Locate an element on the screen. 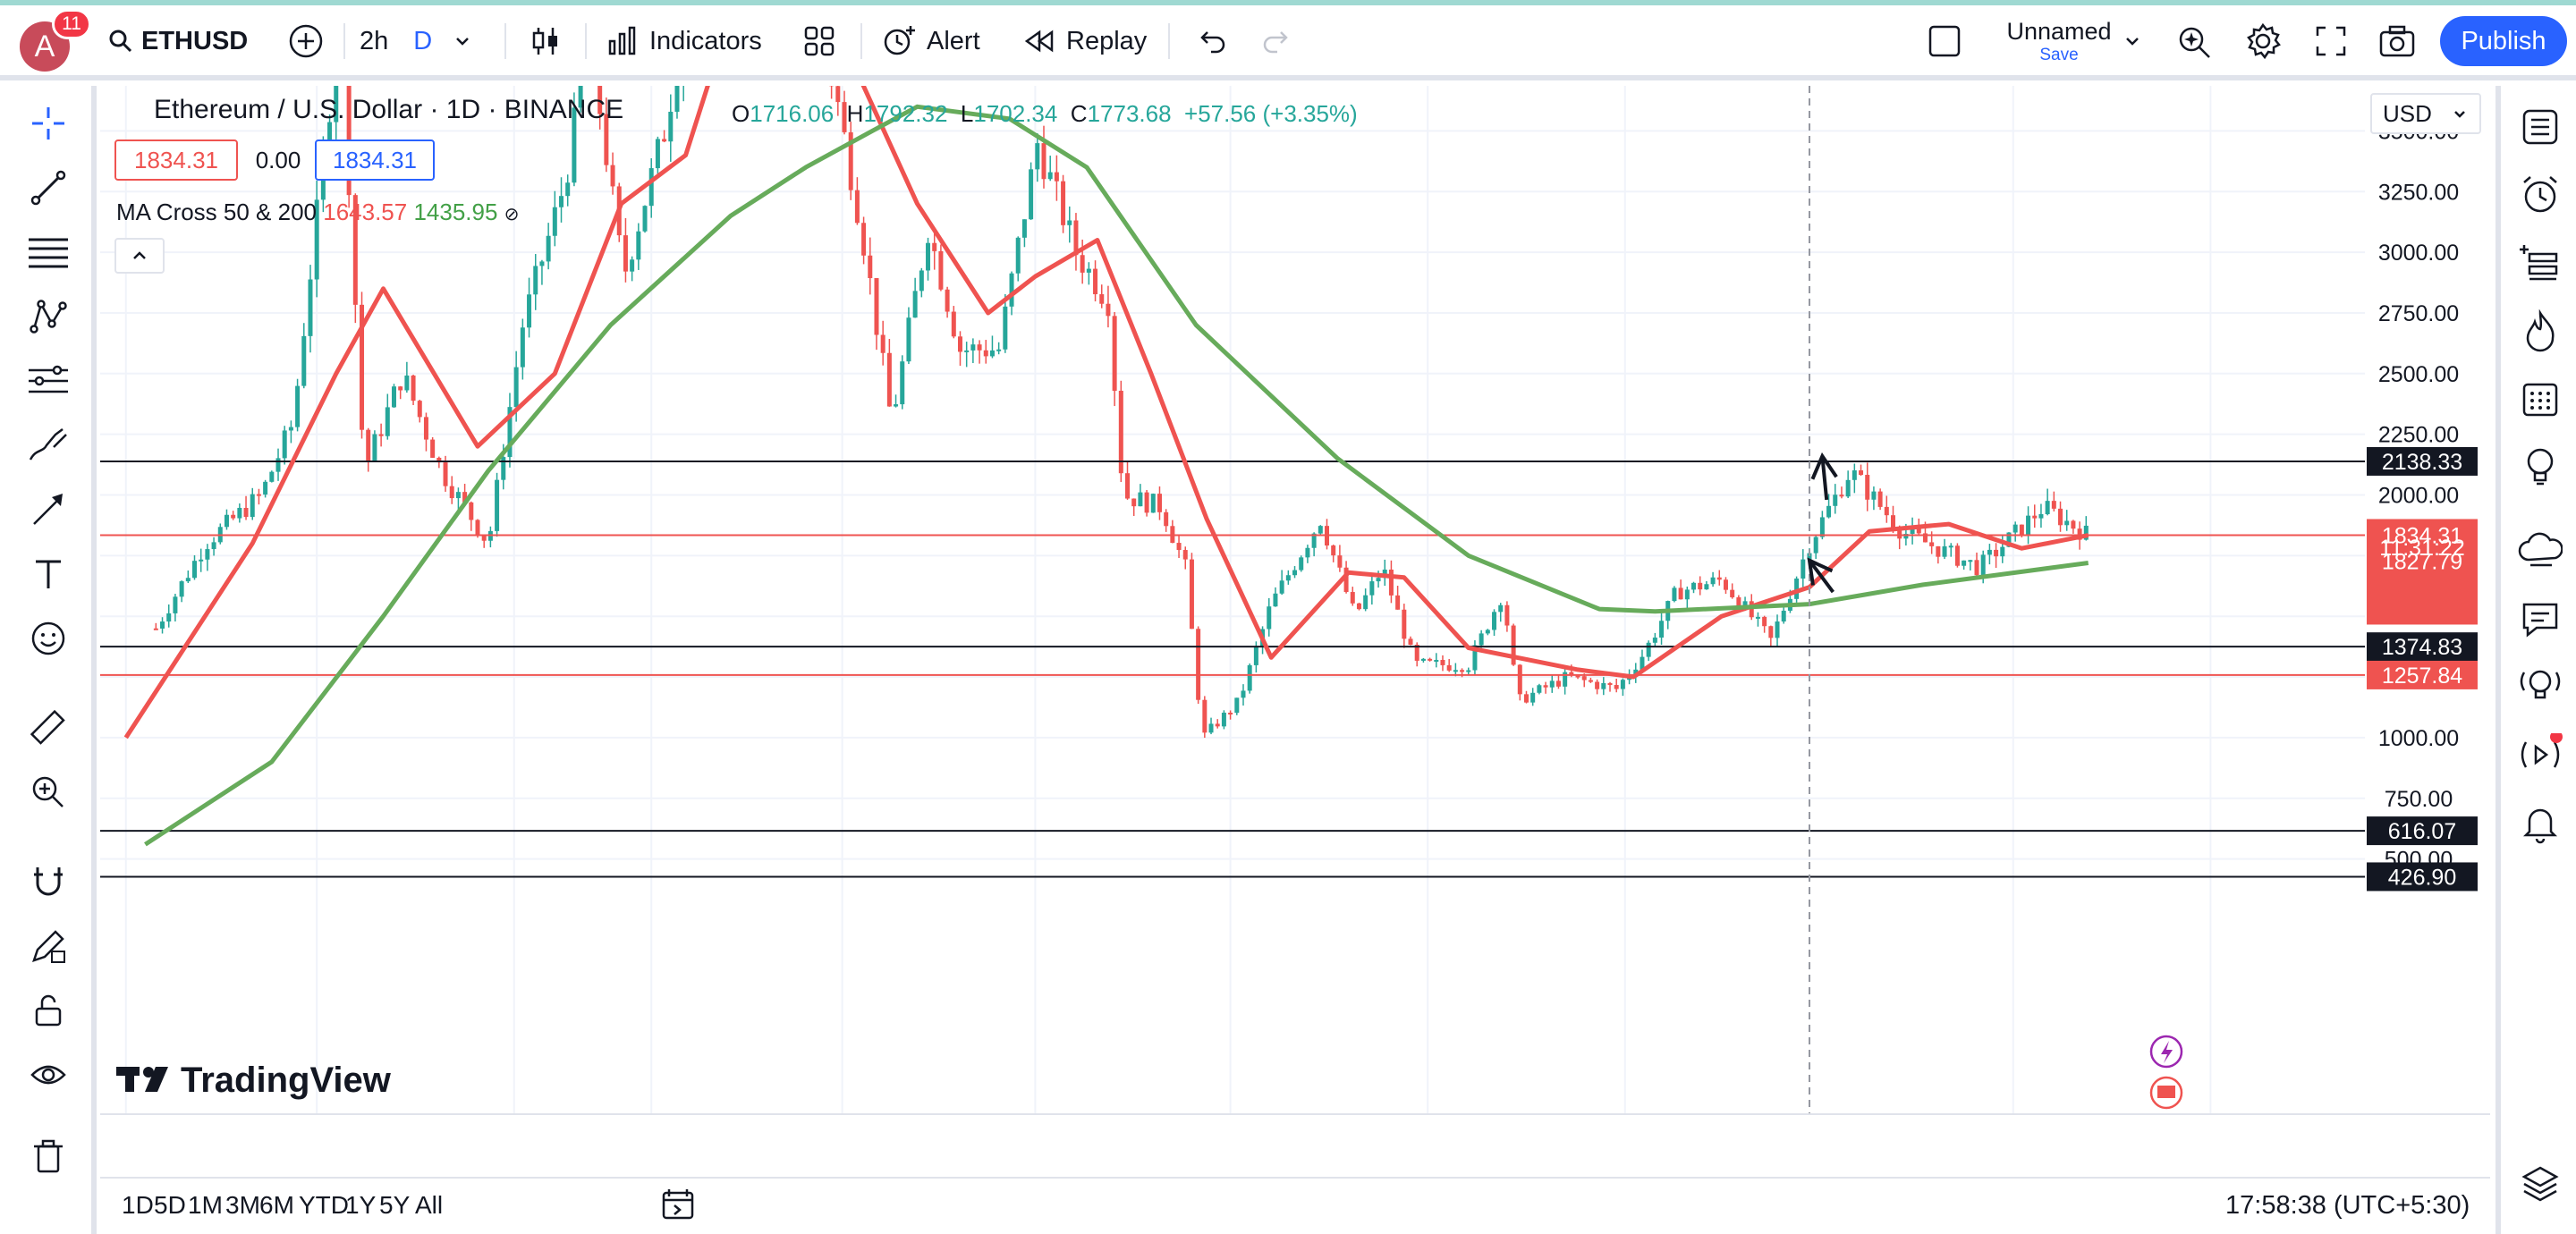 The width and height of the screenshot is (2576, 1234). trend-line-tool is located at coordinates (48, 188).